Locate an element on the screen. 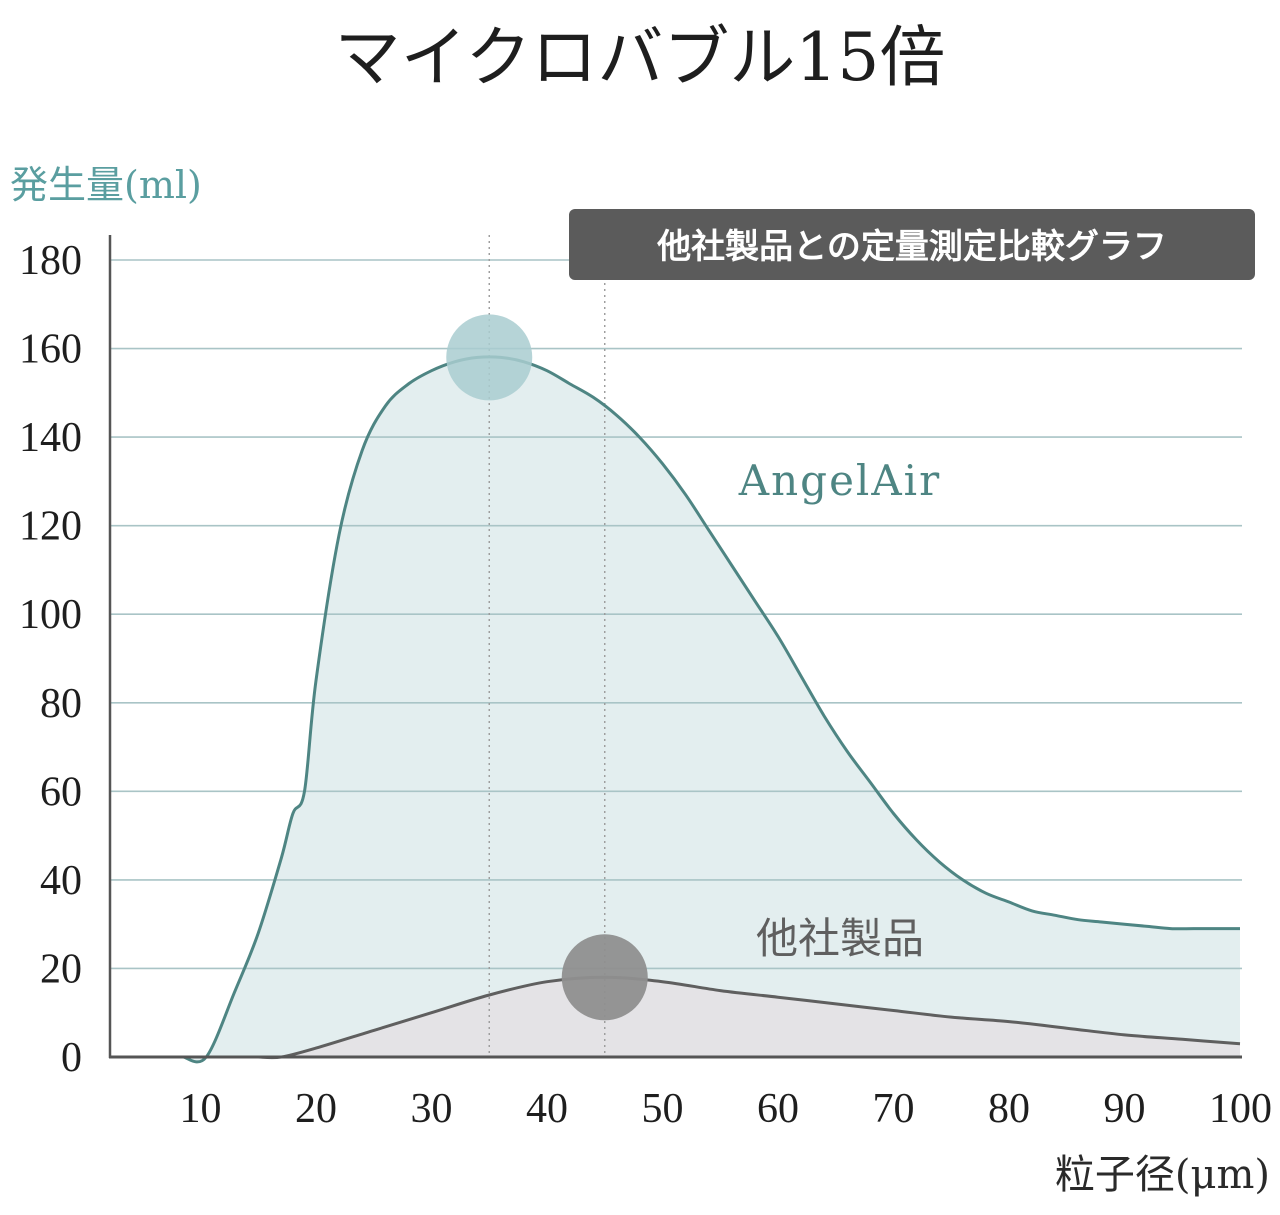  y-tick-label-180: 180 is located at coordinates (50, 261).